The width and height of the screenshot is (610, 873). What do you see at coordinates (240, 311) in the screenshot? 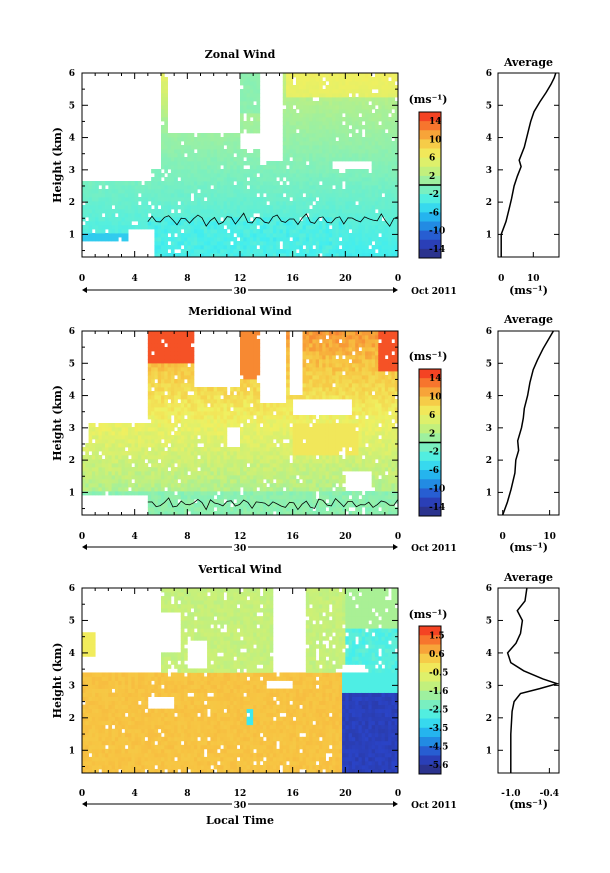
I see `chart-title: Meridional Wind` at bounding box center [240, 311].